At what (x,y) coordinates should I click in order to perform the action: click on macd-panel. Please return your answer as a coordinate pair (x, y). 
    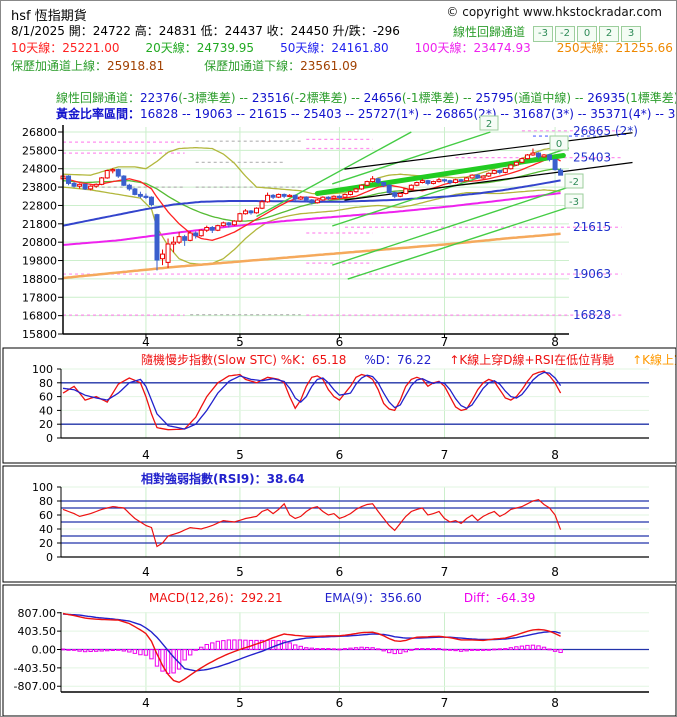
    Looking at the image, I should click on (354, 652).